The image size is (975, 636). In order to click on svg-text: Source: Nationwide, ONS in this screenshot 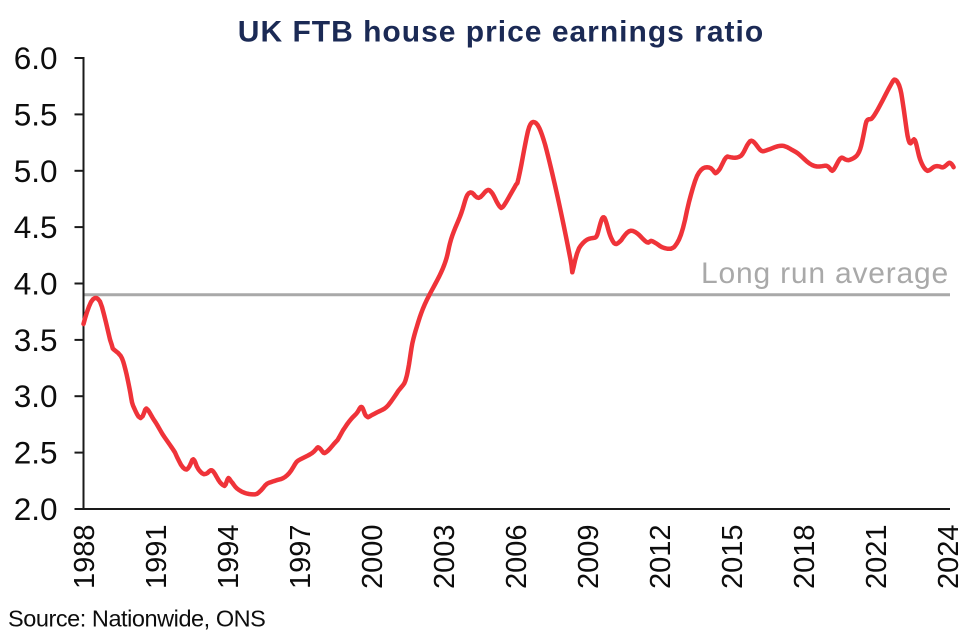, I will do `click(136, 619)`.